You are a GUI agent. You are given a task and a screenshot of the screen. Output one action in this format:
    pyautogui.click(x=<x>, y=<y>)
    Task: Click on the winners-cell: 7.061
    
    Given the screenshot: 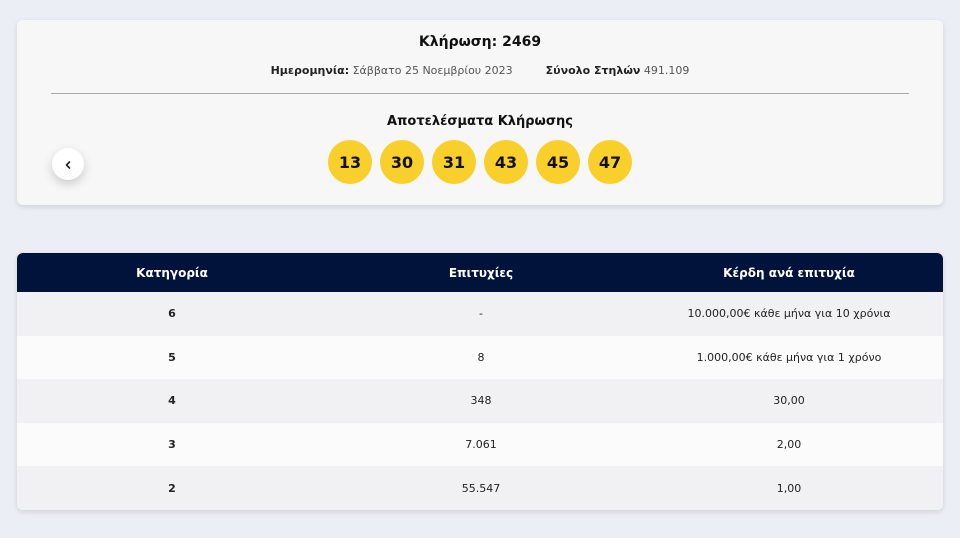 What is the action you would take?
    pyautogui.click(x=481, y=445)
    